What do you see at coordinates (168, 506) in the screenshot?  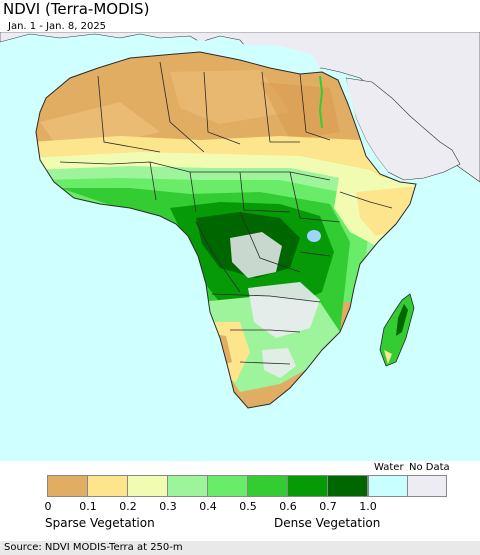 I see `legend-tick: 0.3` at bounding box center [168, 506].